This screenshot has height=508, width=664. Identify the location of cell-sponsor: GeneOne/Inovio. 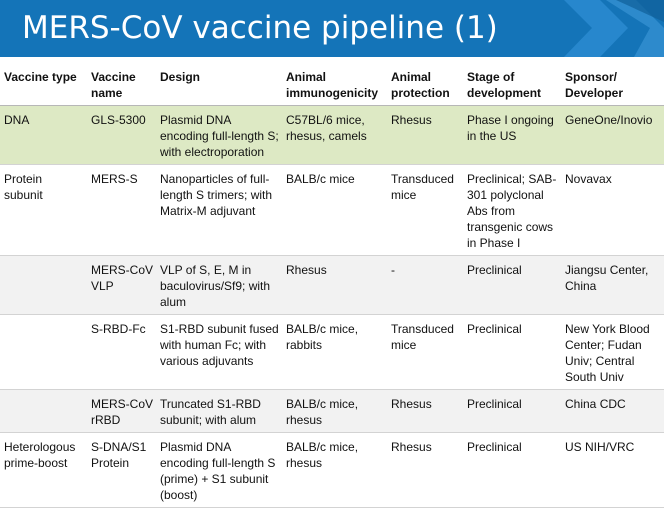
(612, 135).